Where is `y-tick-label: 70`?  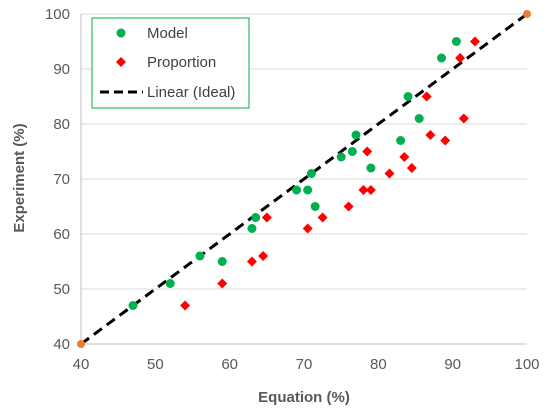
y-tick-label: 70 is located at coordinates (61, 179).